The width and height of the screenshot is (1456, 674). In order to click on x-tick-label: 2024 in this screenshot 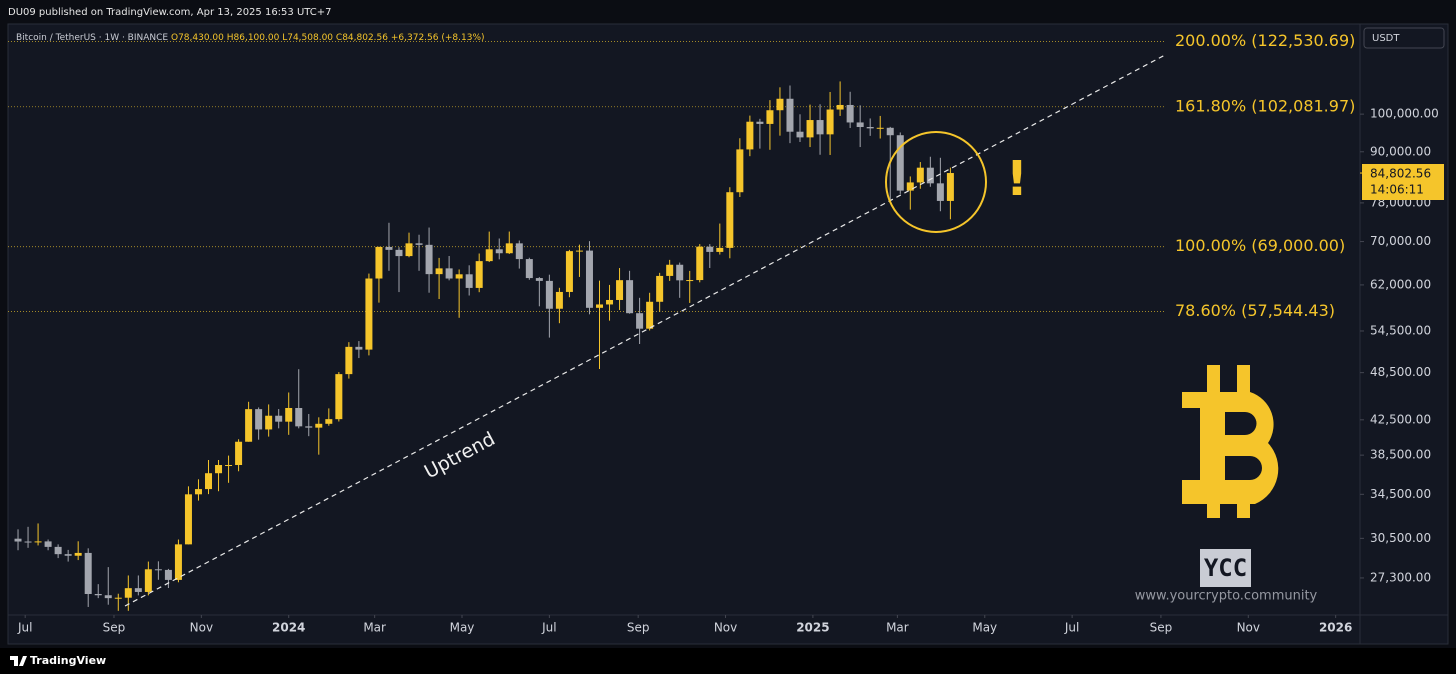, I will do `click(288, 628)`.